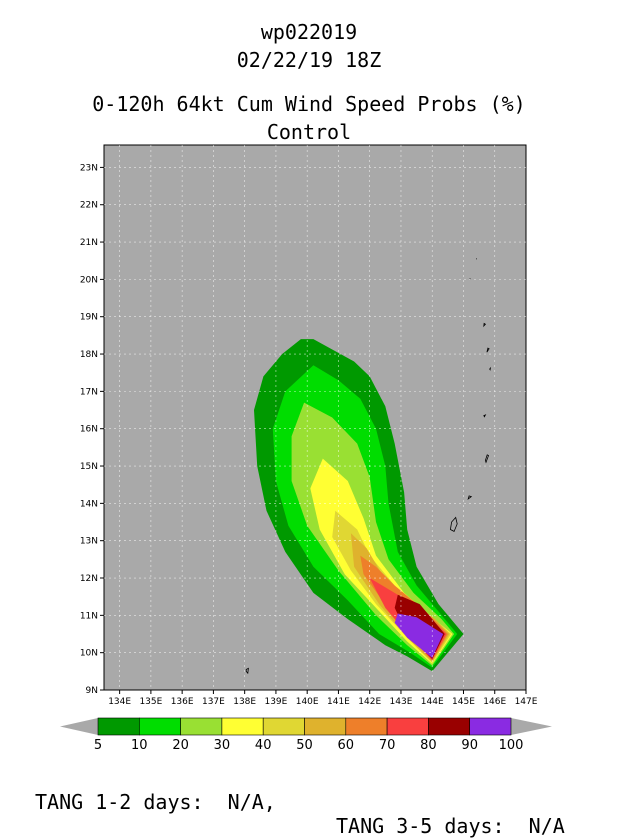 The height and width of the screenshot is (838, 618). I want to click on y-tick-label: 13N, so click(89, 542).